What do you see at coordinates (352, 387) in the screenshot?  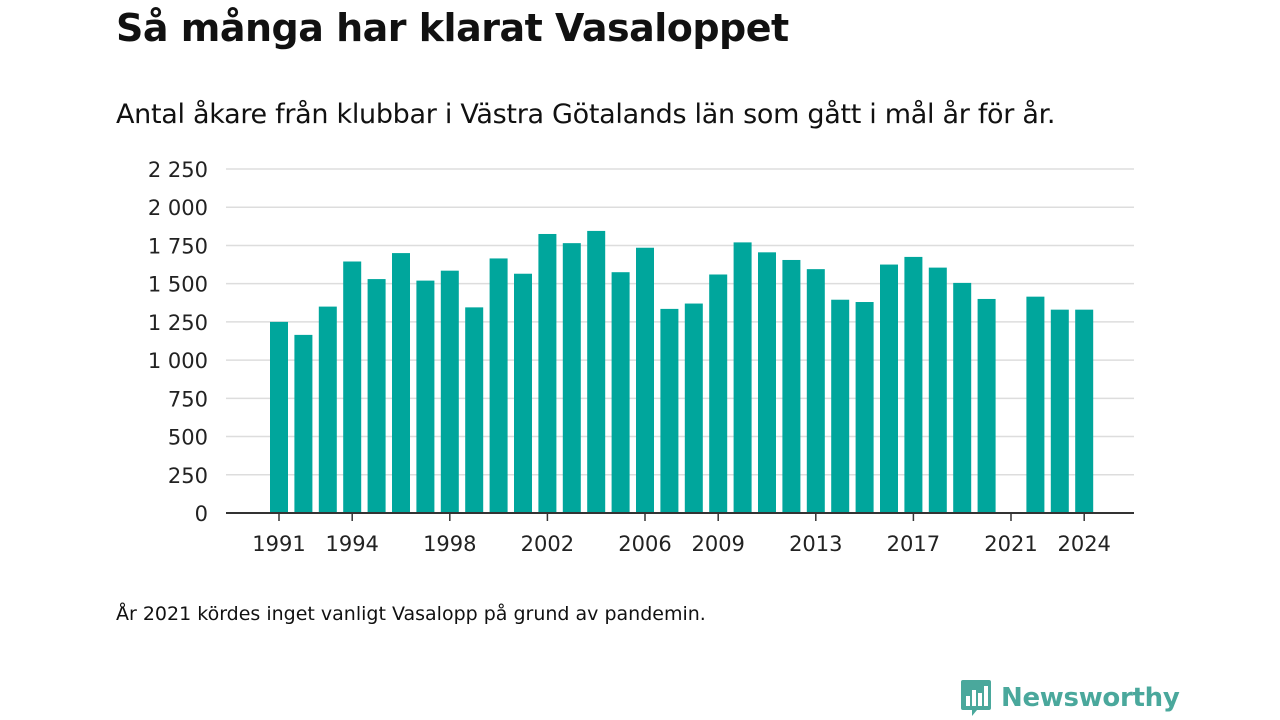 I see `bar-1994` at bounding box center [352, 387].